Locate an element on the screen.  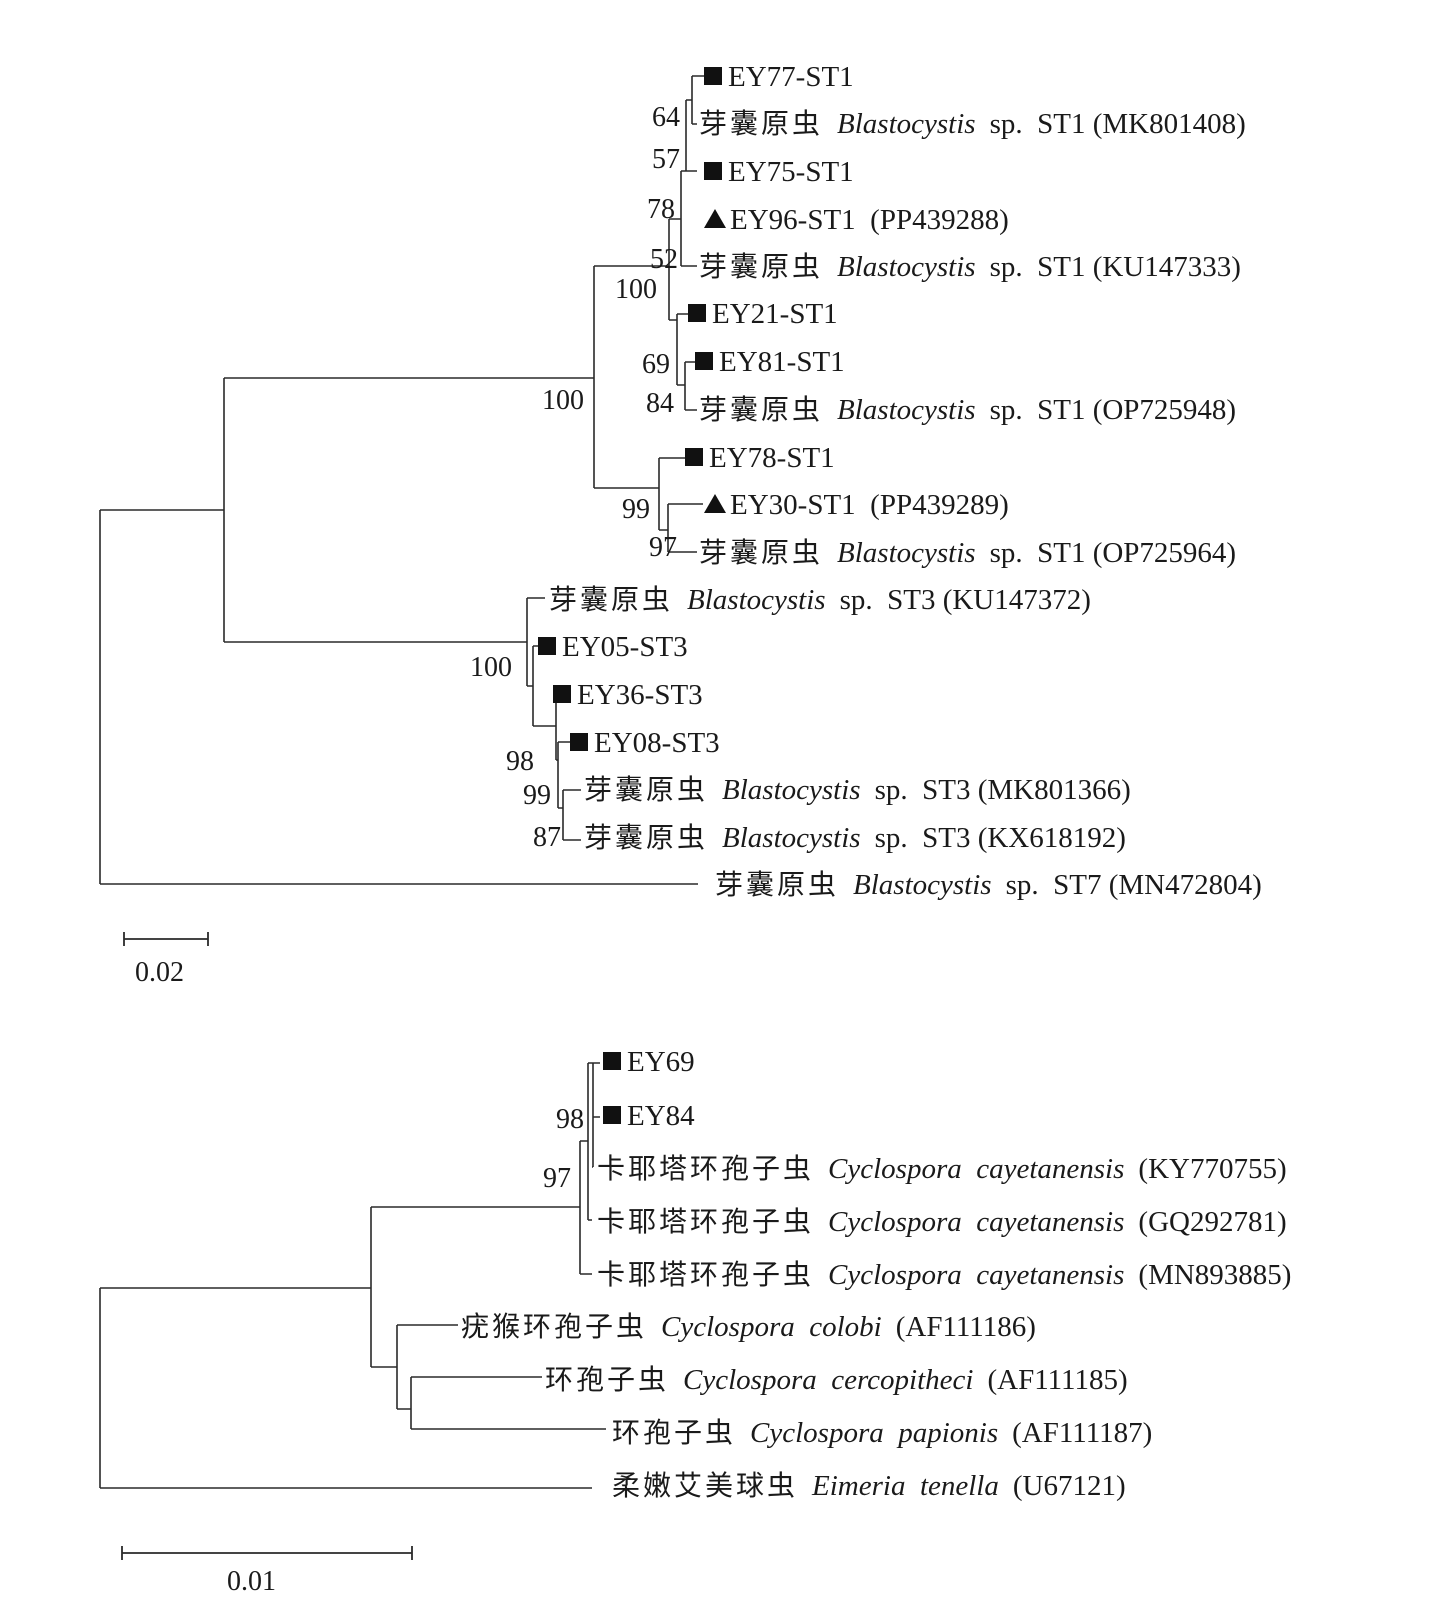
accession-suffix: sp. ST1 (MK801408) is located at coordinates (1118, 124).